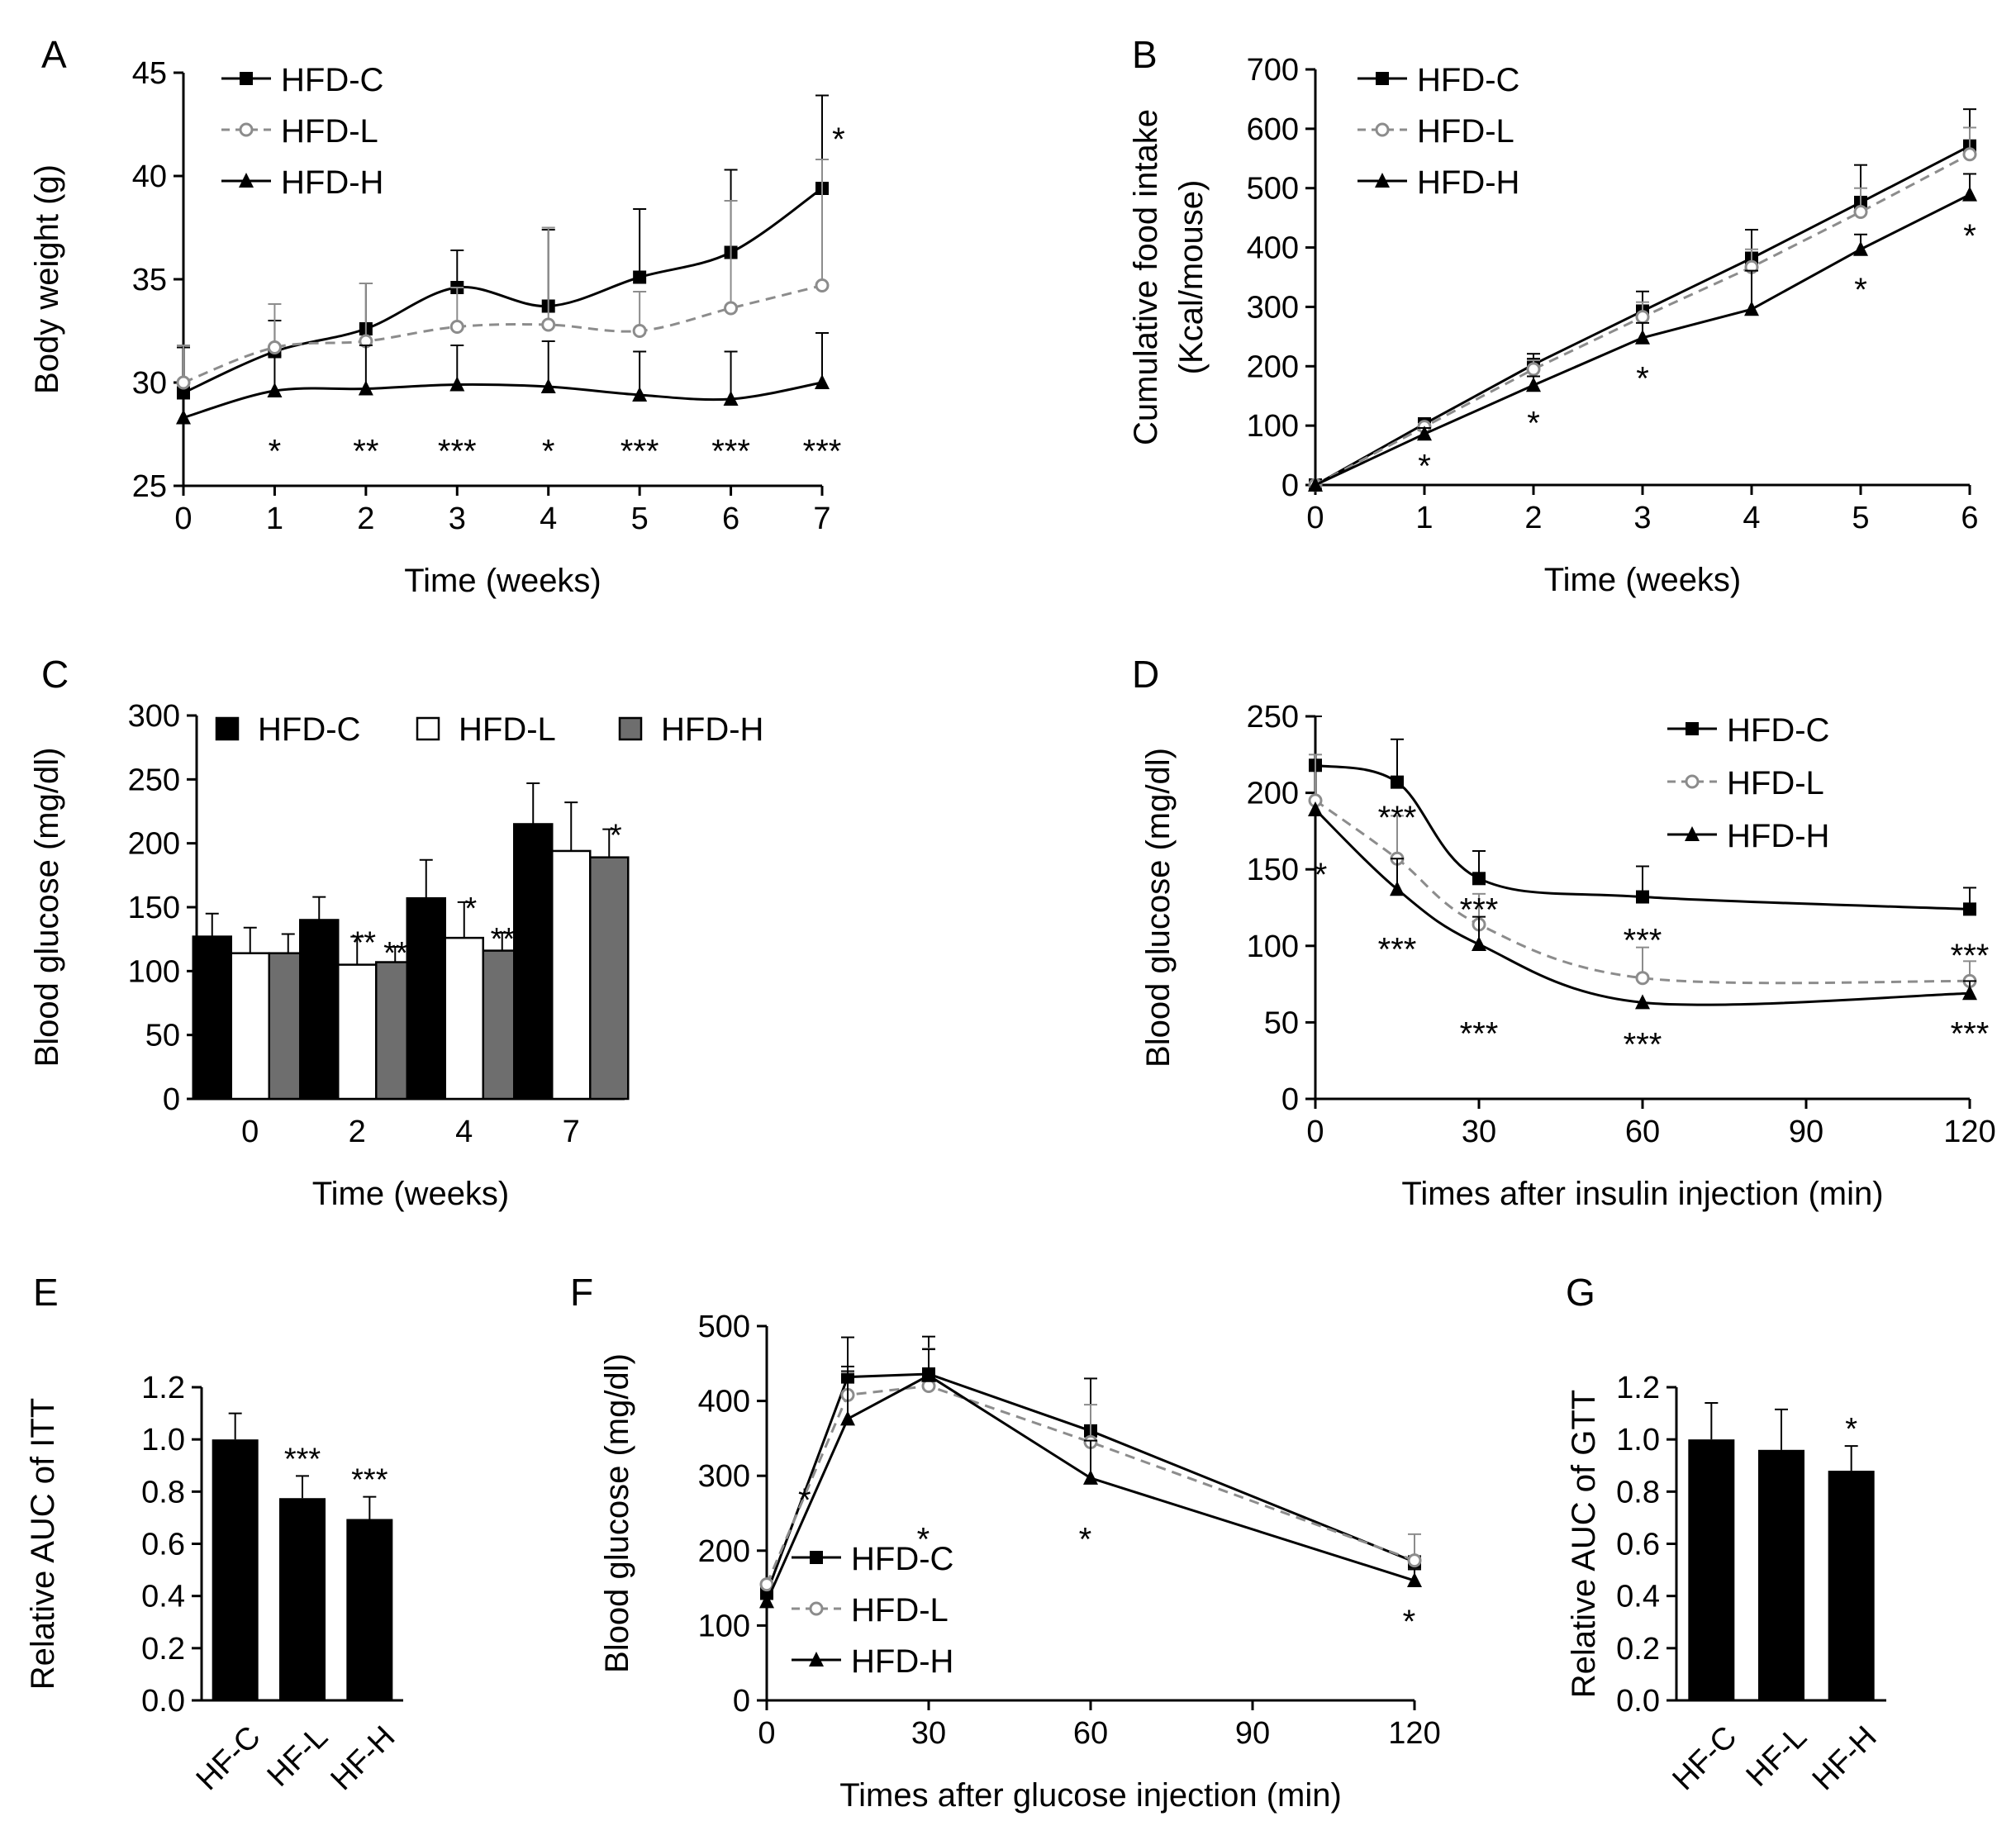  I want to click on x-tick-label: 30, so click(929, 1733).